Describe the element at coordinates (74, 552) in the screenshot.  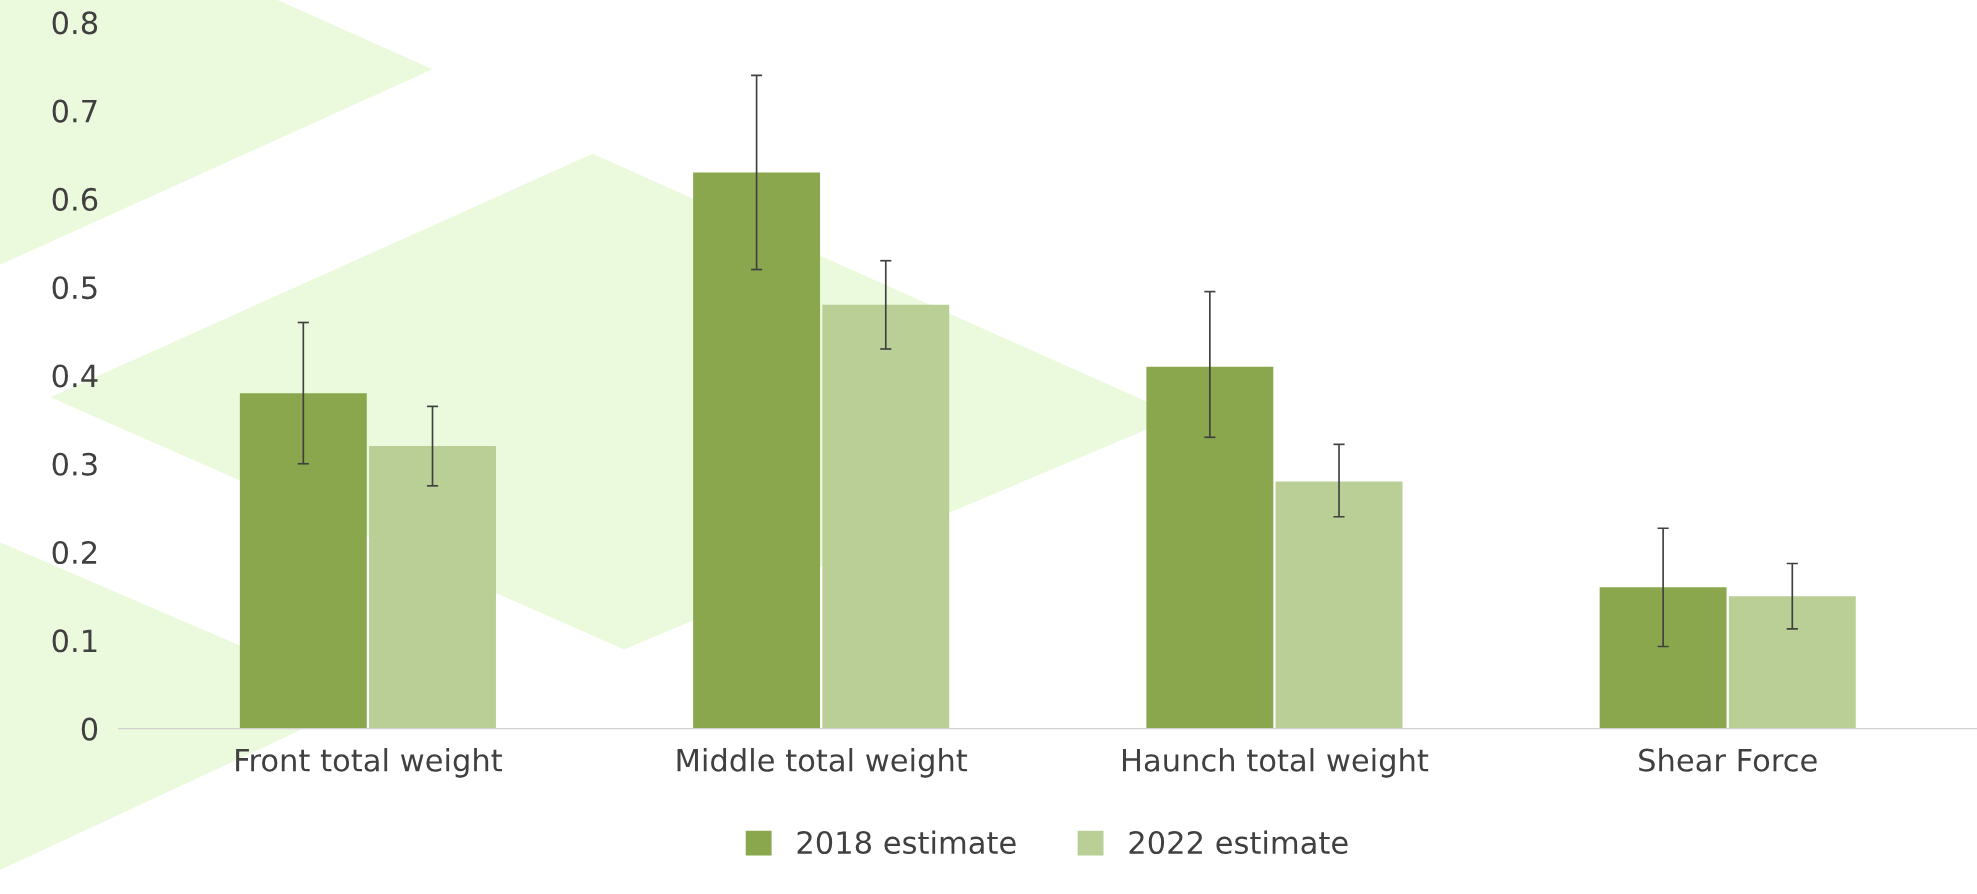
I see `y-tick-label: 0.2` at that location.